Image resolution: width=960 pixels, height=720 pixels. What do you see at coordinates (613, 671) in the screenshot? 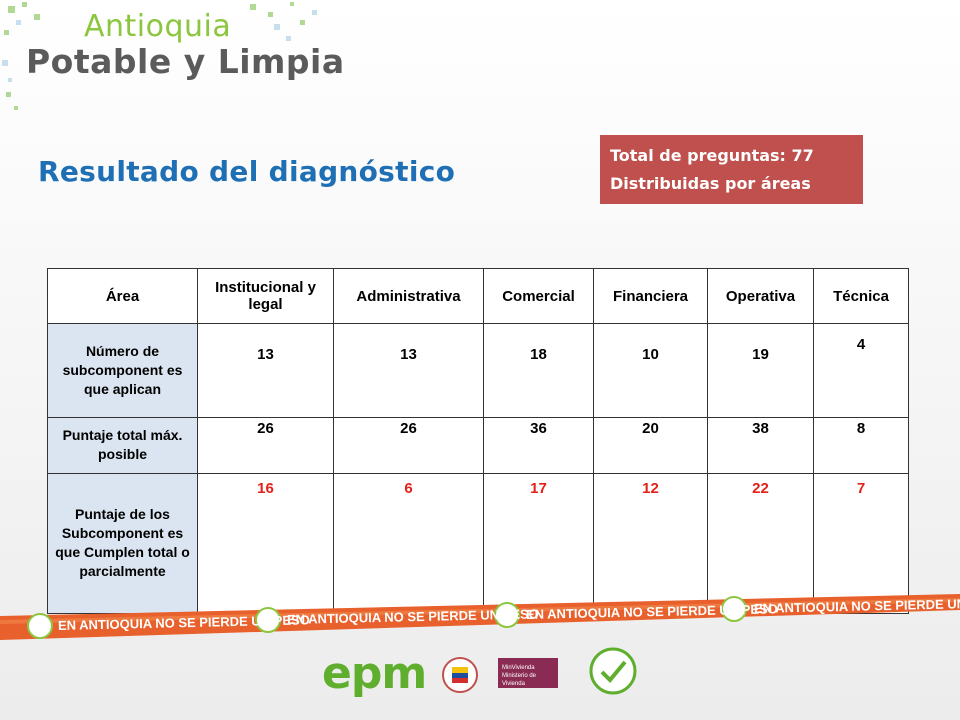
I see `antioquia-educada-logo-icon` at bounding box center [613, 671].